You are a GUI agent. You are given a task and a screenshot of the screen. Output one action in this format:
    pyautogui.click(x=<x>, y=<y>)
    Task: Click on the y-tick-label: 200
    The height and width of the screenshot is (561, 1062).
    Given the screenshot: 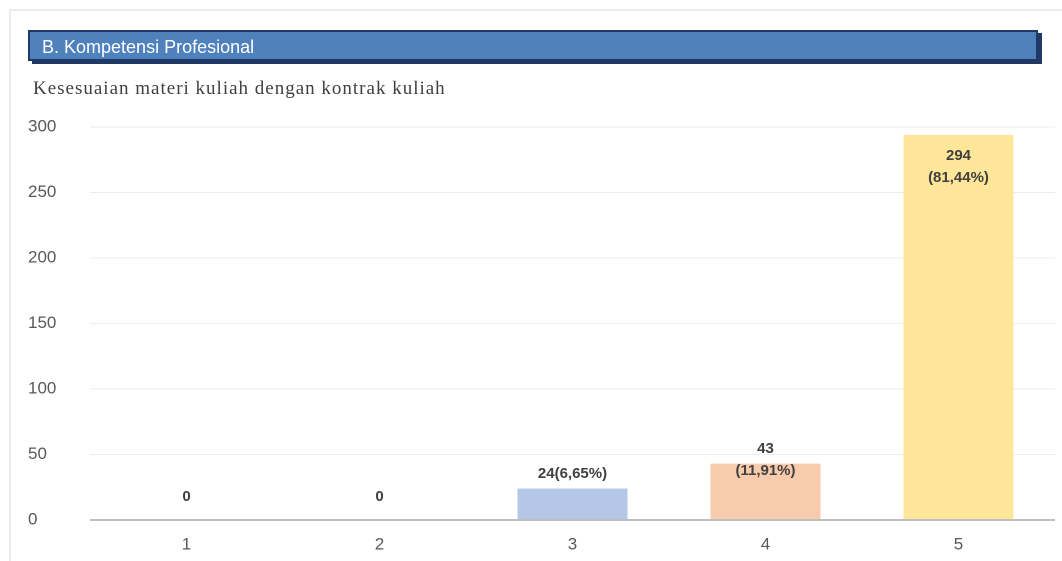 What is the action you would take?
    pyautogui.click(x=42, y=256)
    